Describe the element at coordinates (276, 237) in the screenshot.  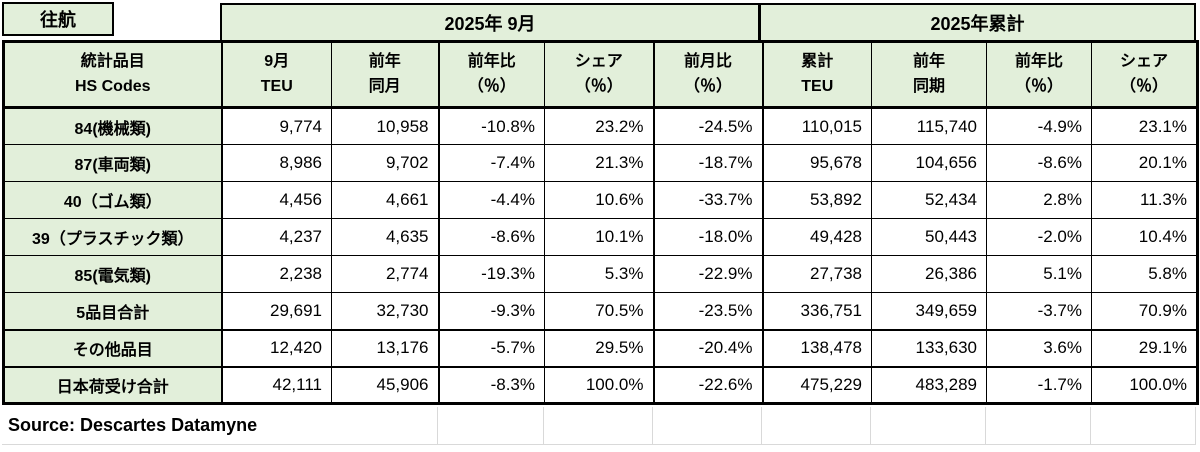
I see `cell: 4,237` at that location.